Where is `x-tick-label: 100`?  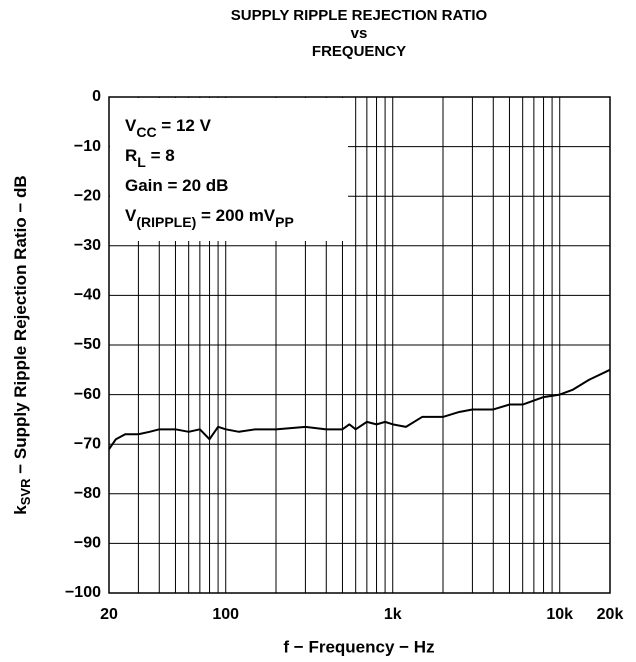
x-tick-label: 100 is located at coordinates (225, 614).